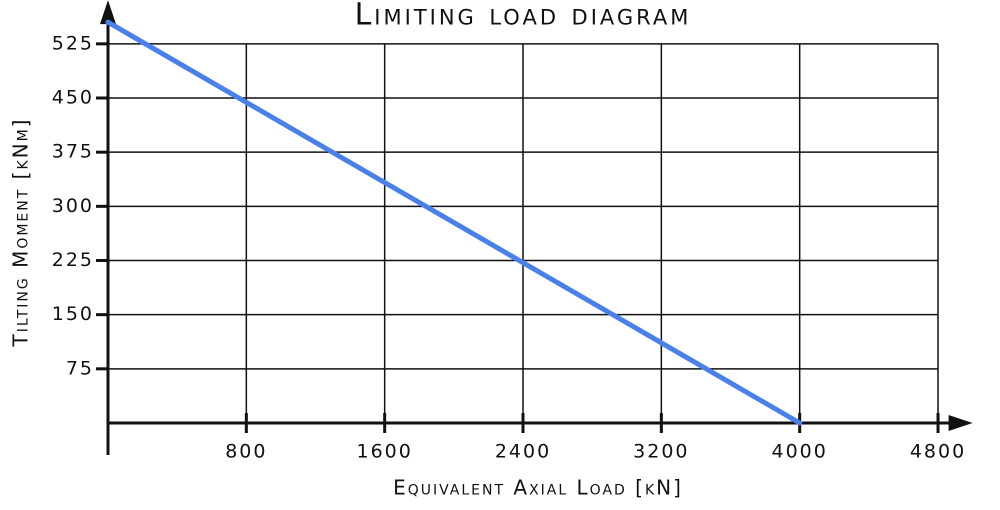 Image resolution: width=1000 pixels, height=510 pixels. Describe the element at coordinates (73, 206) in the screenshot. I see `y-tick-label: 300` at that location.